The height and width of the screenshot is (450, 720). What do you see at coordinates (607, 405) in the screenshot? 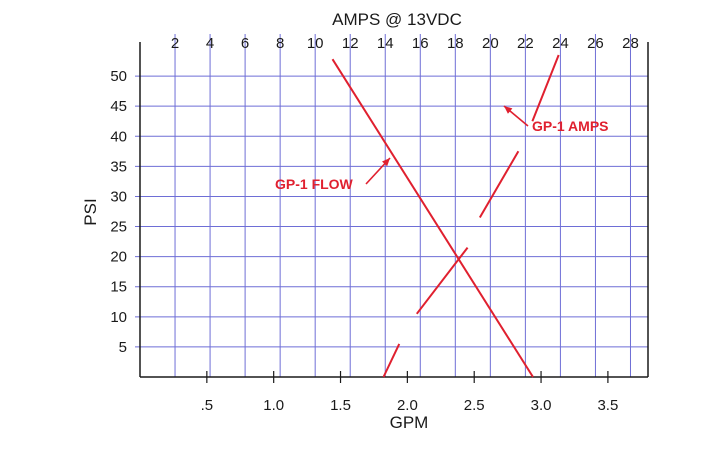
I see `bottom-tick-label: 3.5` at bounding box center [607, 405].